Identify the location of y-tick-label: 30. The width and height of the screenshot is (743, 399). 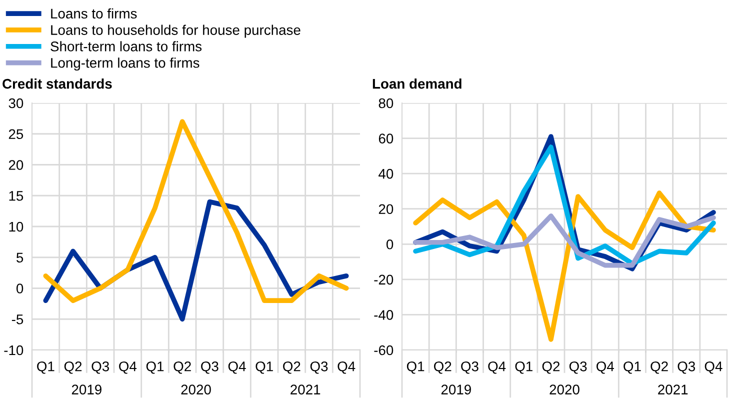
(16, 103).